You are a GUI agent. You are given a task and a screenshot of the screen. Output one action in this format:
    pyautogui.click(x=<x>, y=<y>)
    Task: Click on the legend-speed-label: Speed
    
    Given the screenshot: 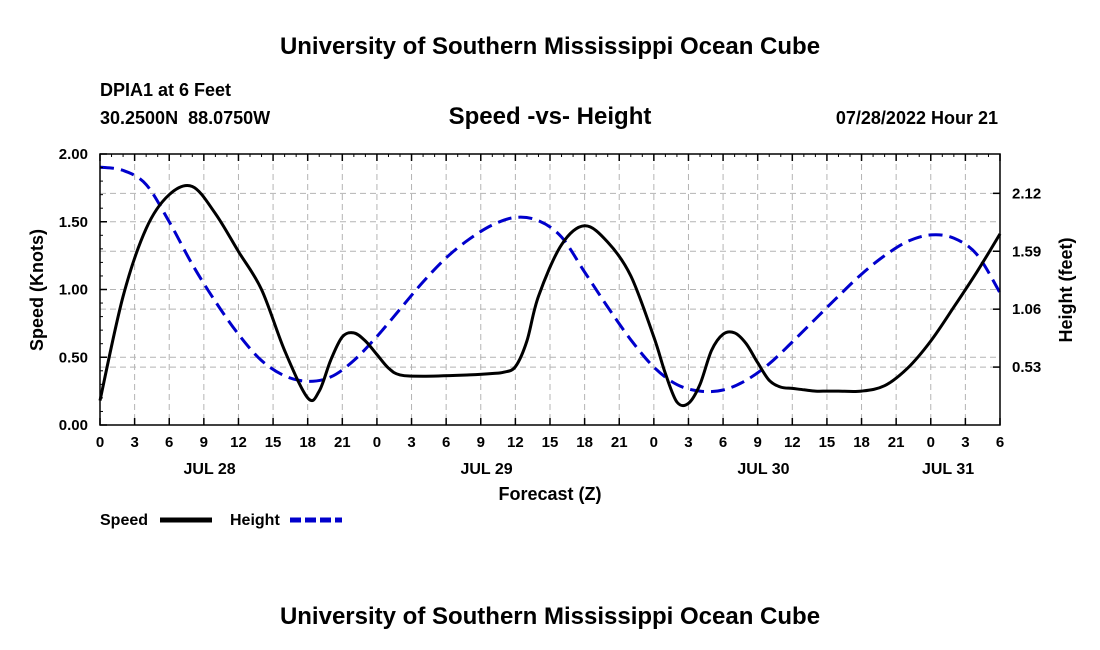 What is the action you would take?
    pyautogui.click(x=124, y=520)
    